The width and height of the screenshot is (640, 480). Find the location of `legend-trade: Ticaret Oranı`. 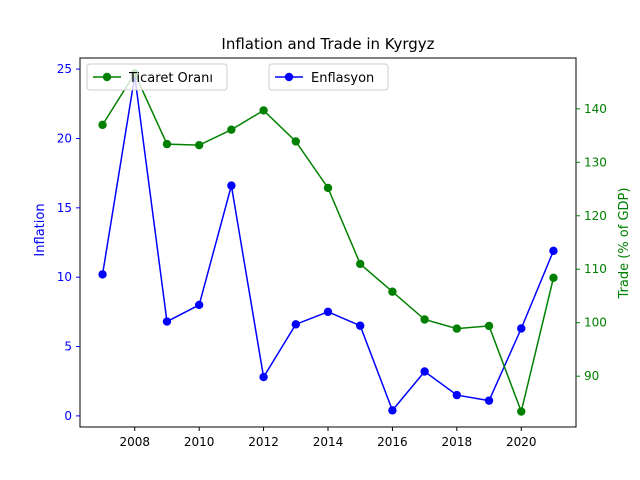

legend-trade: Ticaret Oranı is located at coordinates (157, 77).